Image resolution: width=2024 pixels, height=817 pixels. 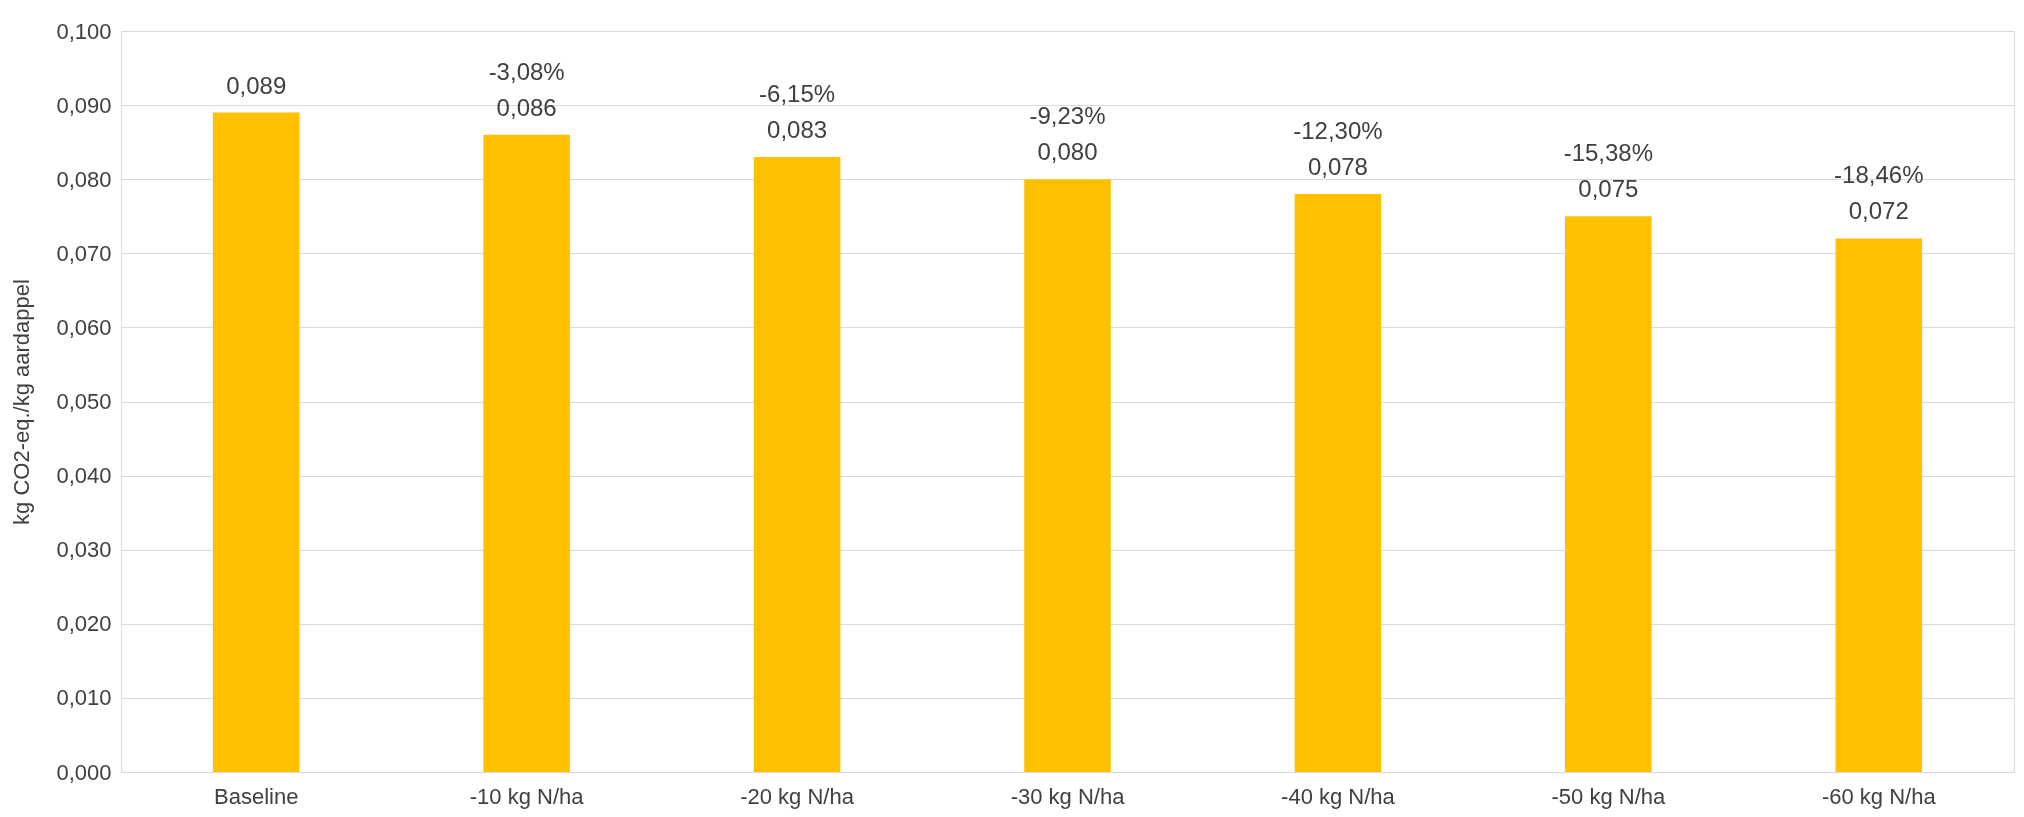 I want to click on y-tick-label: 0,010, so click(x=84, y=698).